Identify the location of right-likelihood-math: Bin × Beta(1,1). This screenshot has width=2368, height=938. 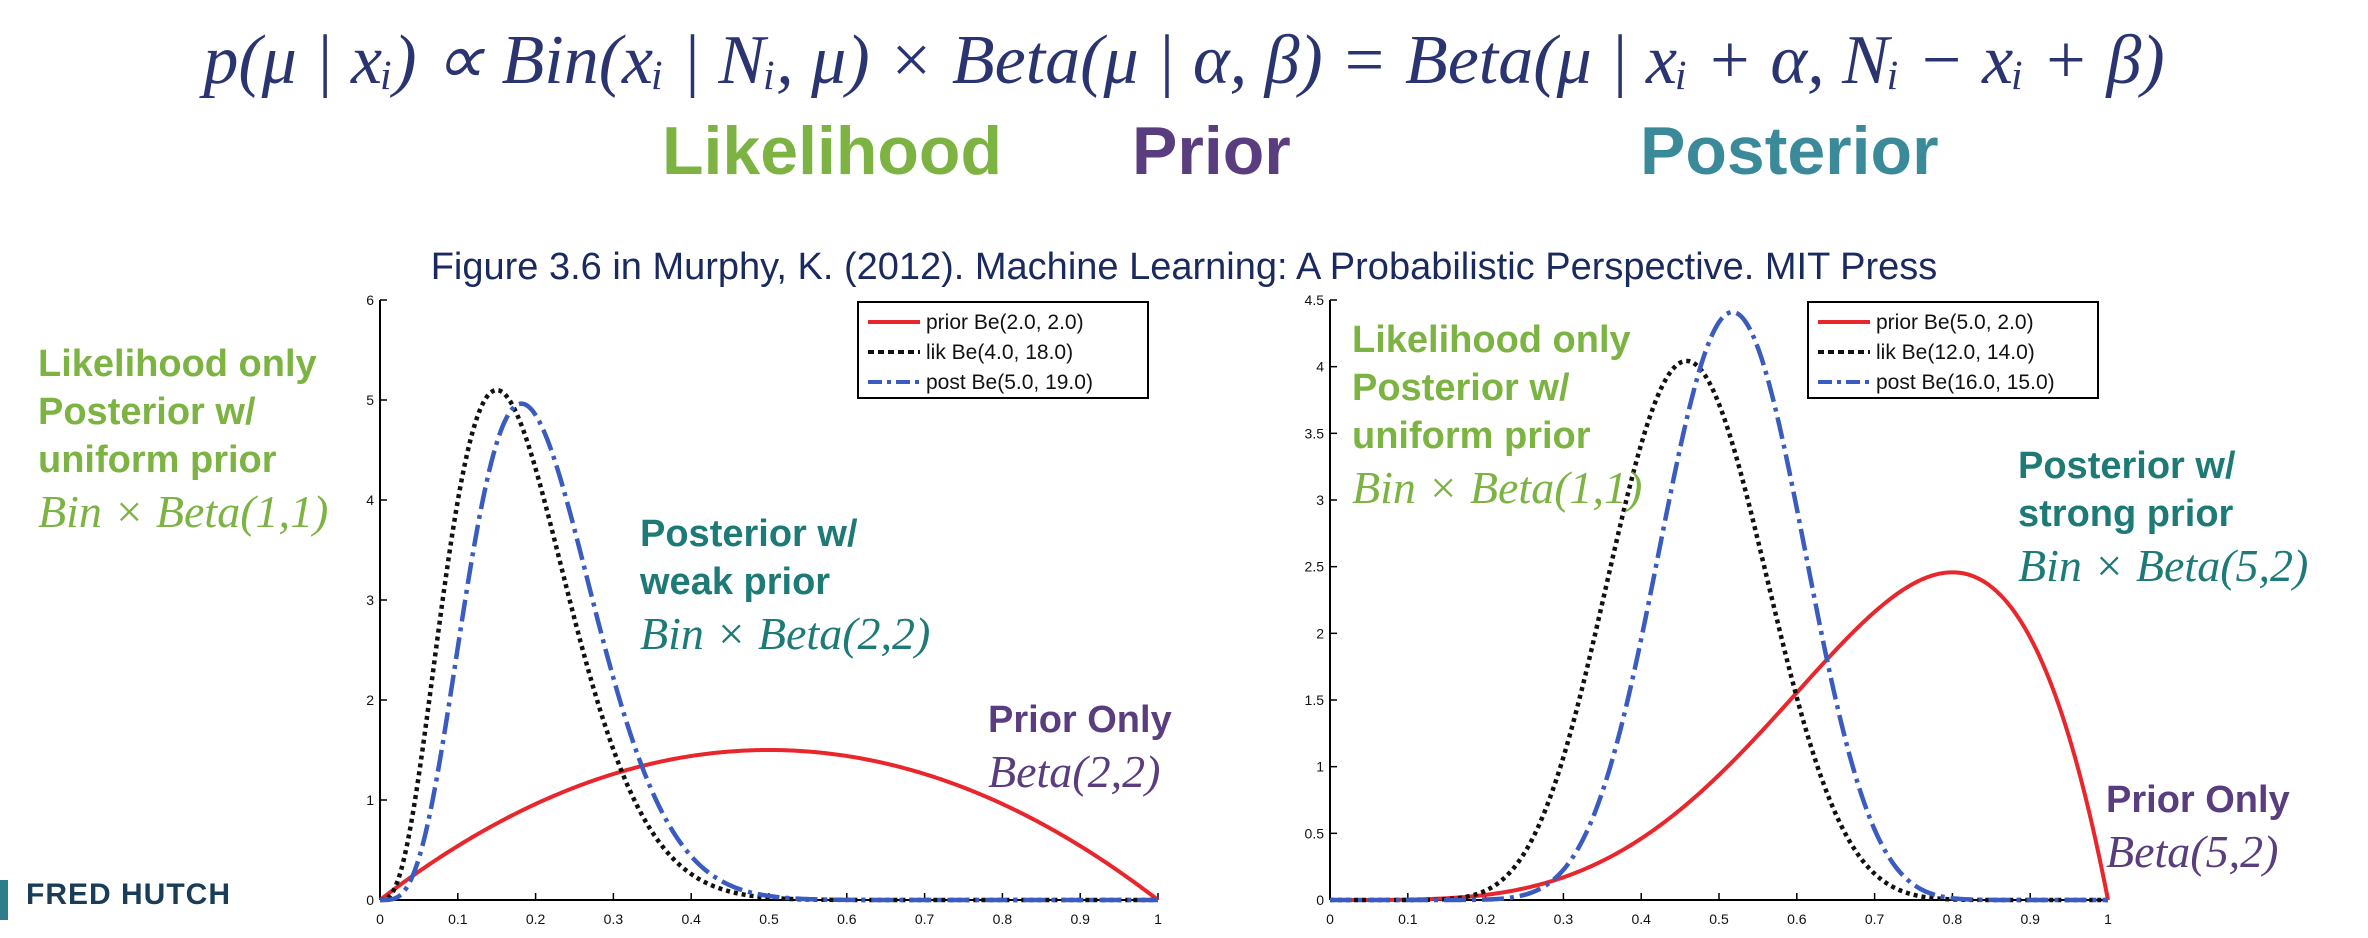
(1497, 487).